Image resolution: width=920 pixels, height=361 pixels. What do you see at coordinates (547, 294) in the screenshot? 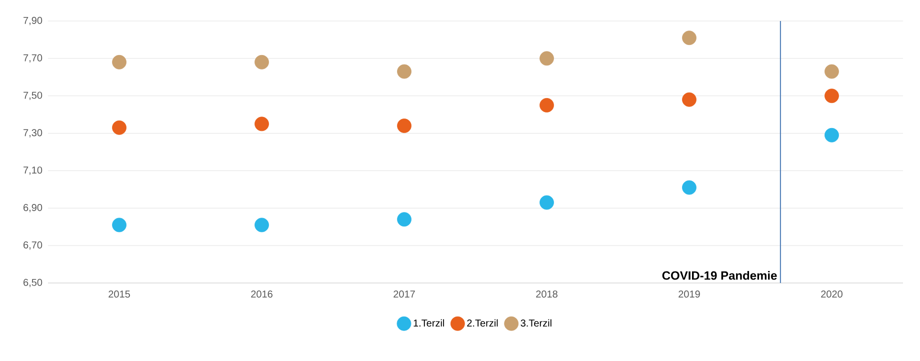
I see `x-tick-label: 2018` at bounding box center [547, 294].